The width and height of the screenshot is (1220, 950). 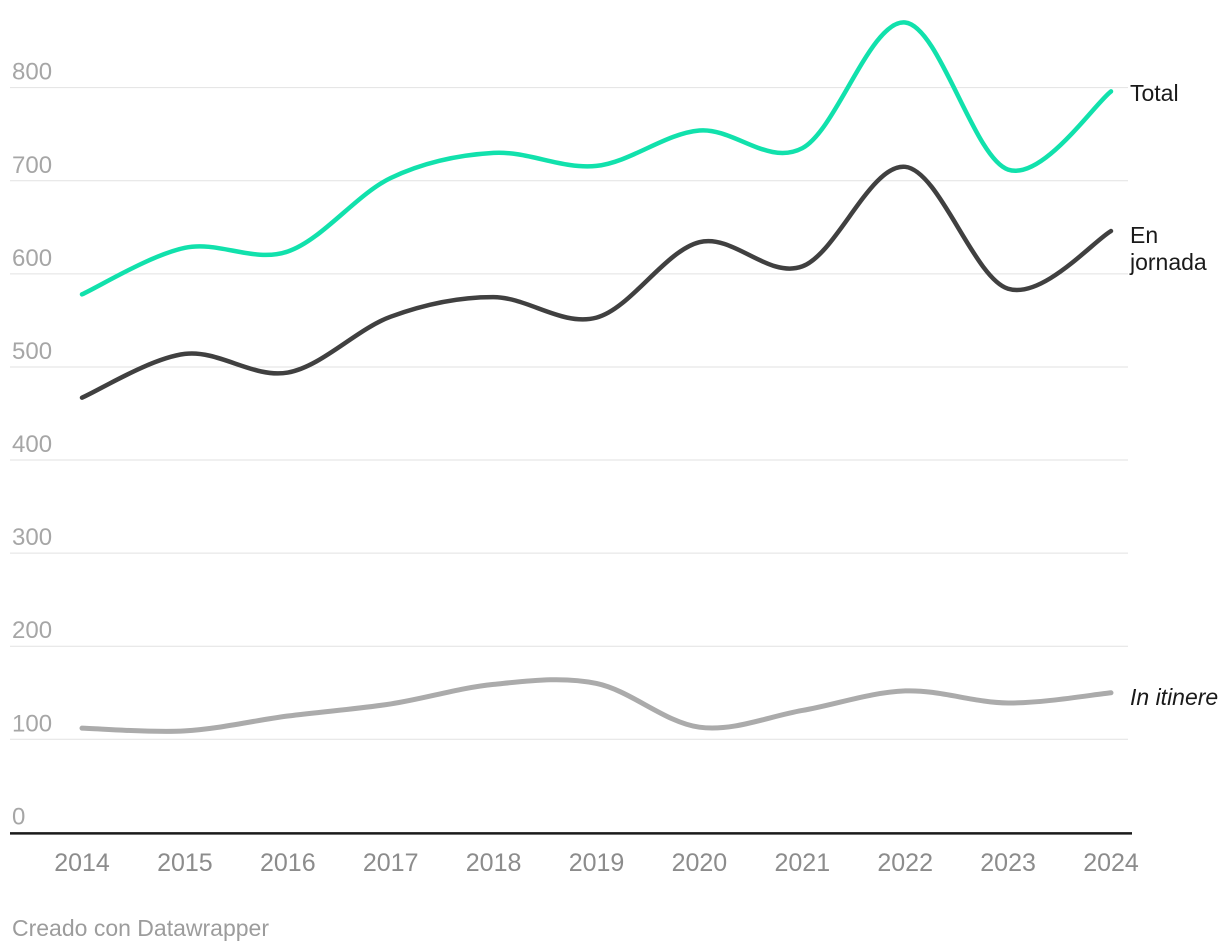 What do you see at coordinates (1154, 93) in the screenshot?
I see `series-label-total: Total` at bounding box center [1154, 93].